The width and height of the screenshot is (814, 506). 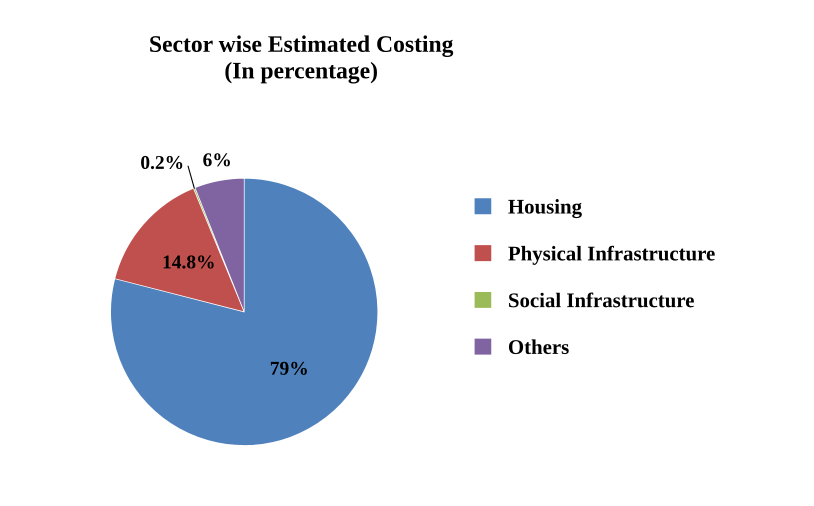 I want to click on data-label: 79%, so click(x=288, y=368).